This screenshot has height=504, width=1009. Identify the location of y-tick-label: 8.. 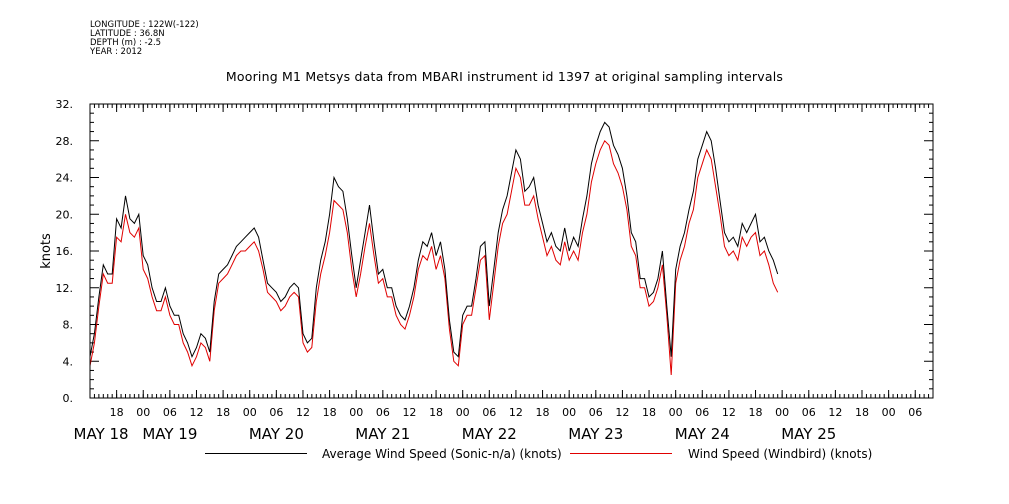
(68, 325).